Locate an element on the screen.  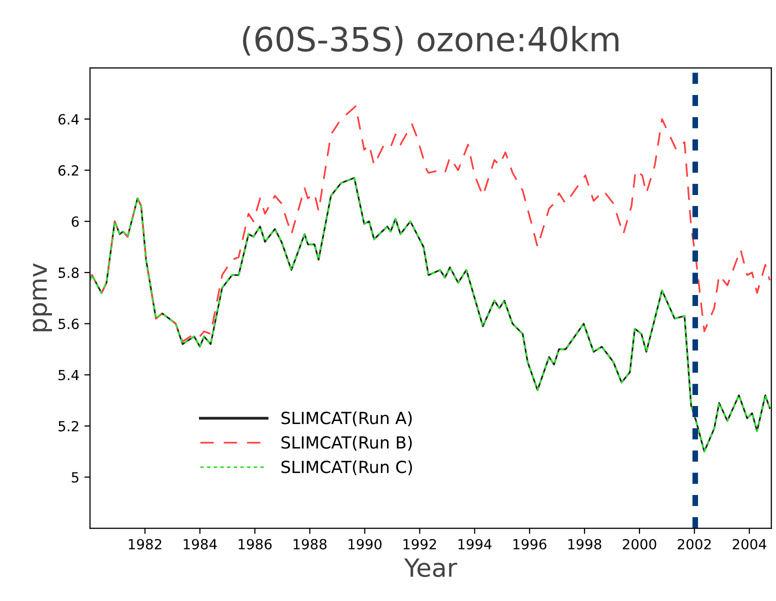
x-tick-label: 1990 is located at coordinates (365, 544).